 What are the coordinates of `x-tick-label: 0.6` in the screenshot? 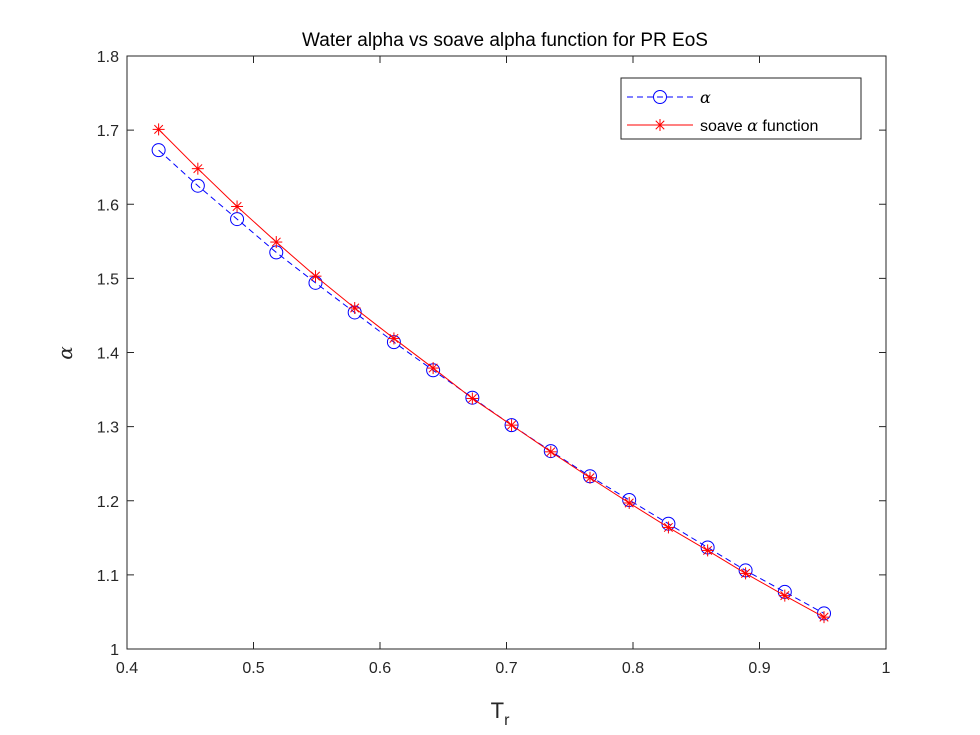 It's located at (380, 668).